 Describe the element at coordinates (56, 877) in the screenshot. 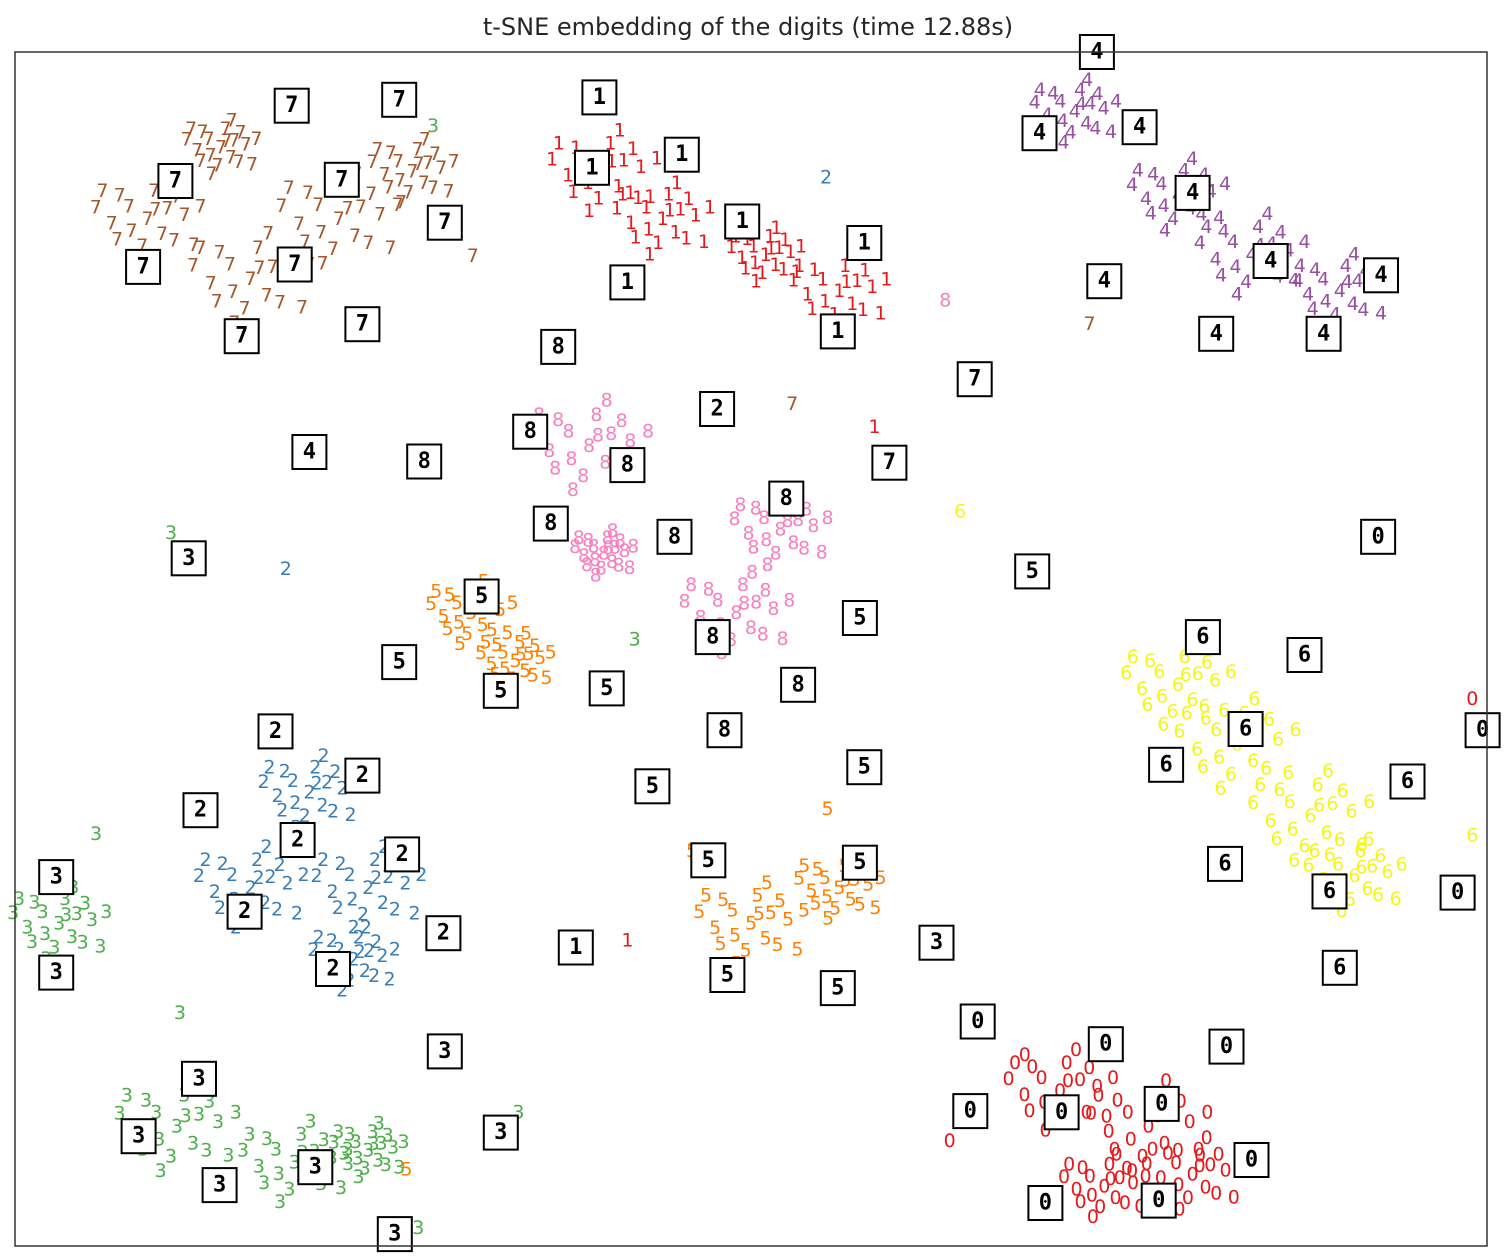

I see `thumbnail-digit-3: 3` at that location.